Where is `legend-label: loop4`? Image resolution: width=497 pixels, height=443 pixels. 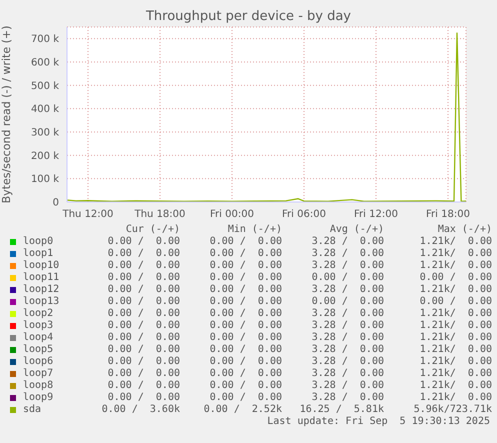 legend-label: loop4 is located at coordinates (38, 338).